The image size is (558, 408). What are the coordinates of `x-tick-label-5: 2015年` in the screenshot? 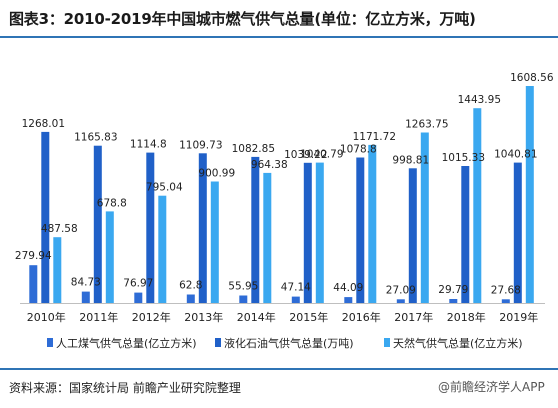 It's located at (308, 317).